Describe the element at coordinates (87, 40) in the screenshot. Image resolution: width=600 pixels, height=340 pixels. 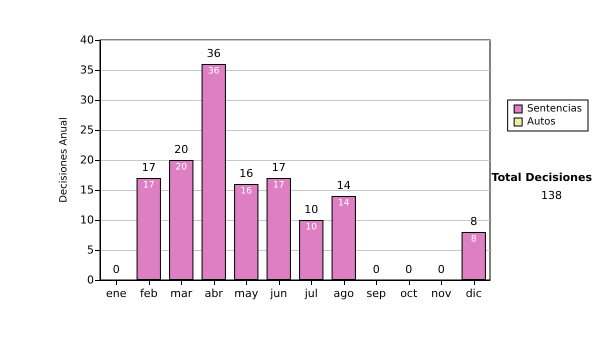
I see `y-tick-label: 40` at that location.